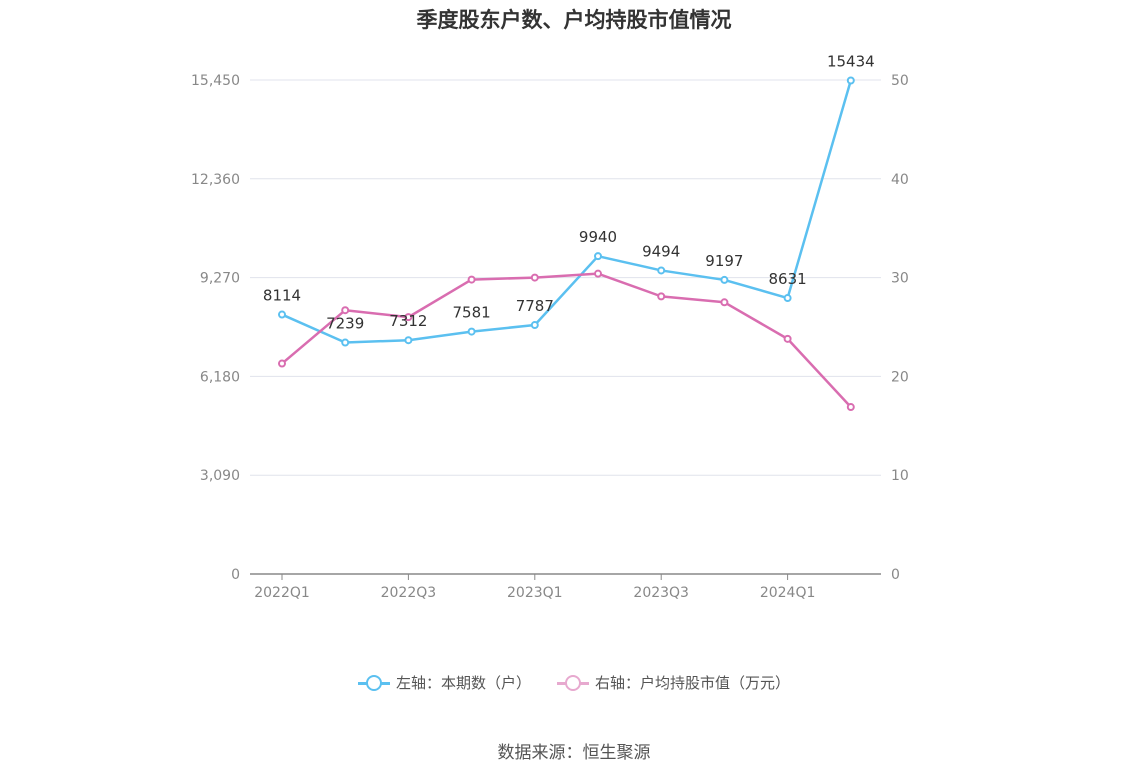 This screenshot has height=776, width=1148. What do you see at coordinates (215, 81) in the screenshot?
I see `y-left-tick-label: 15,450` at bounding box center [215, 81].